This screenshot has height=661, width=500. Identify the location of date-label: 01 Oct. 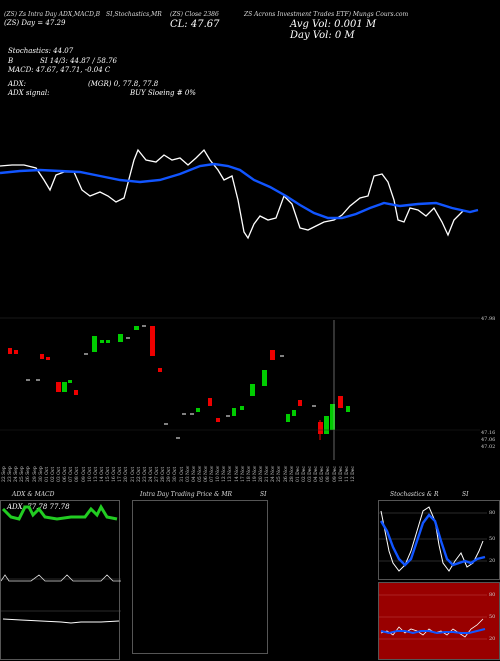
(47, 474).